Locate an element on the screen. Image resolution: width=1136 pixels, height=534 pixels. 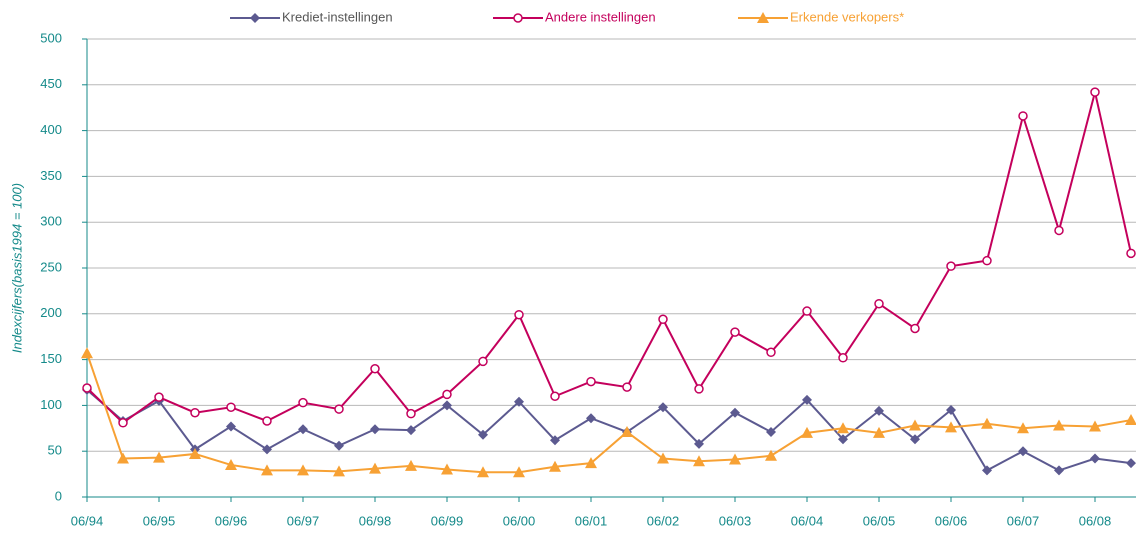
y-tick-label: 400 is located at coordinates (51, 129).